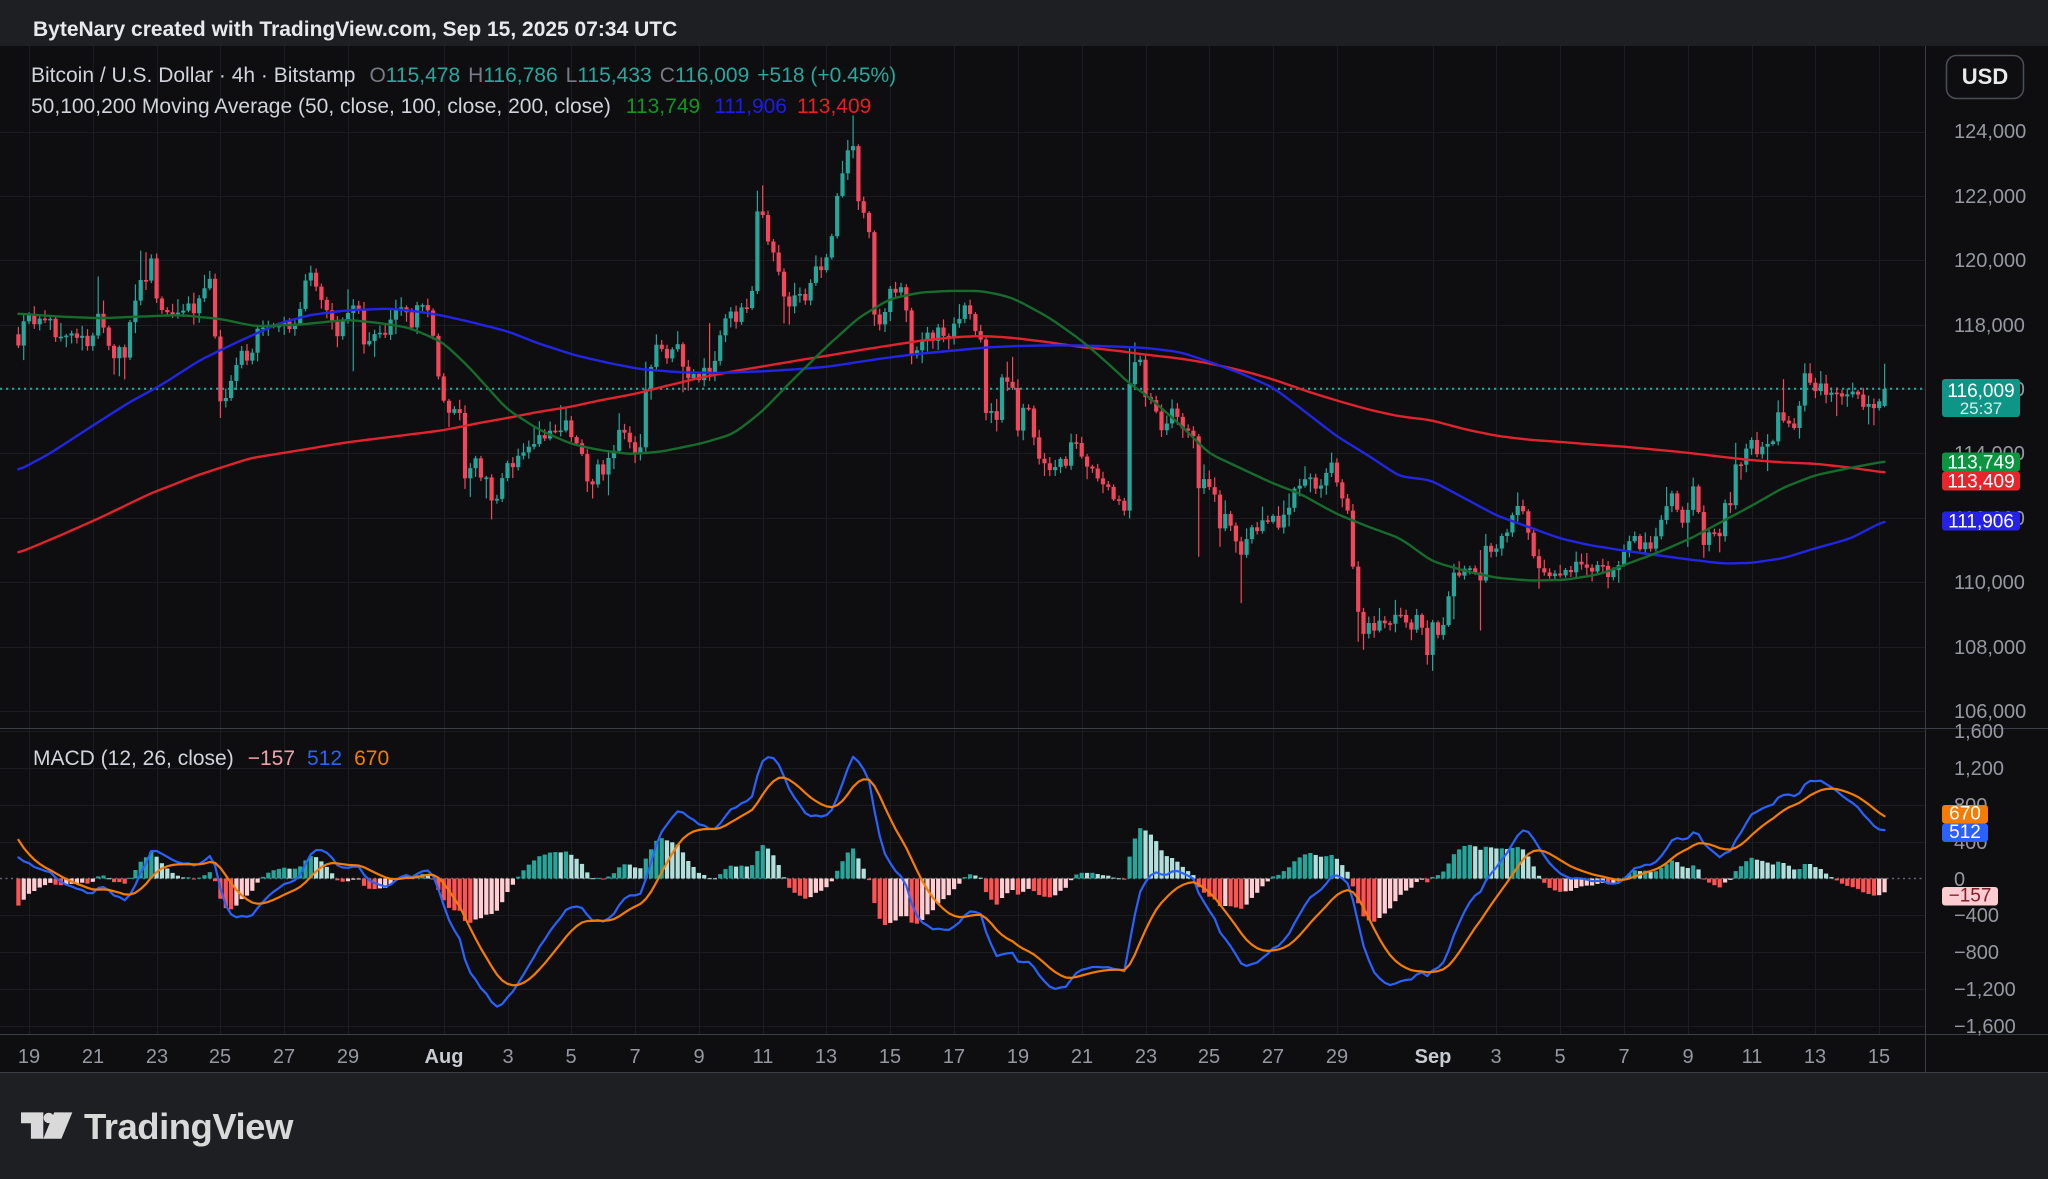 The image size is (2048, 1179). I want to click on svg-text: −400, so click(1976, 916).